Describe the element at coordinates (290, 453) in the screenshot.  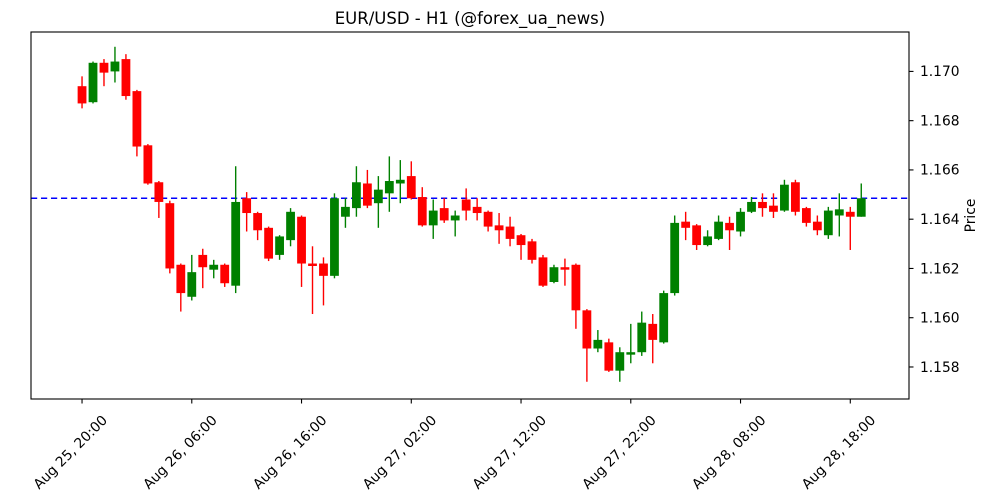
I see `x-tick-label: Aug 26, 16:00` at that location.